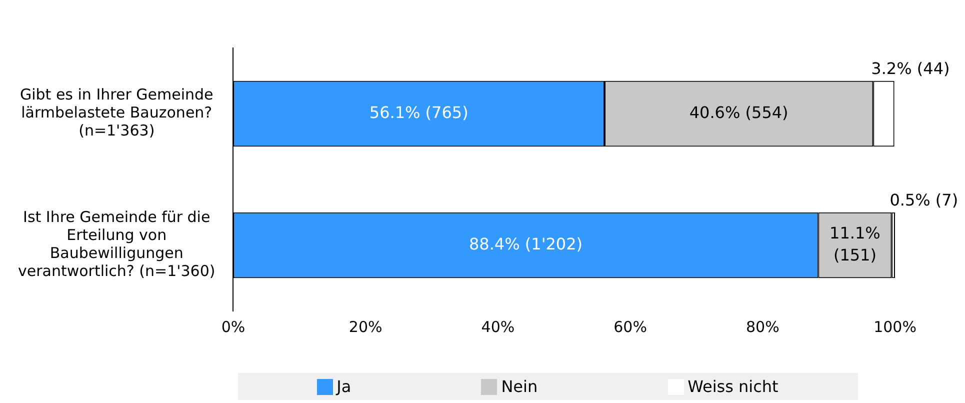  I want to click on x-tick-label: 20%, so click(365, 327).